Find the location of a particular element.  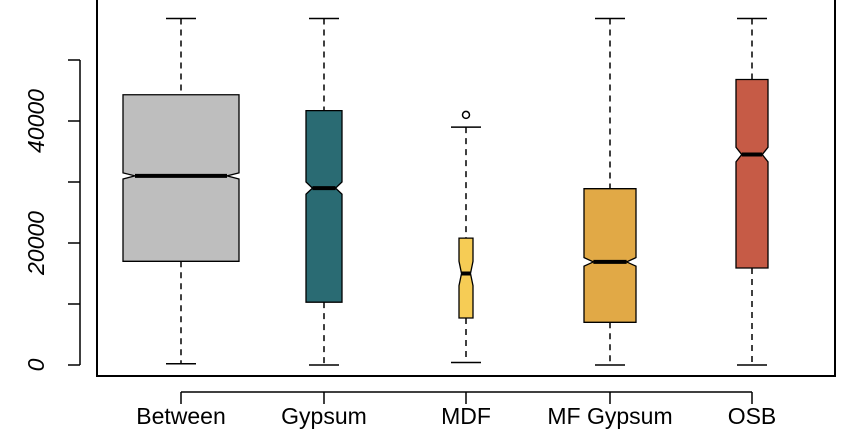

box-between is located at coordinates (181, 191).